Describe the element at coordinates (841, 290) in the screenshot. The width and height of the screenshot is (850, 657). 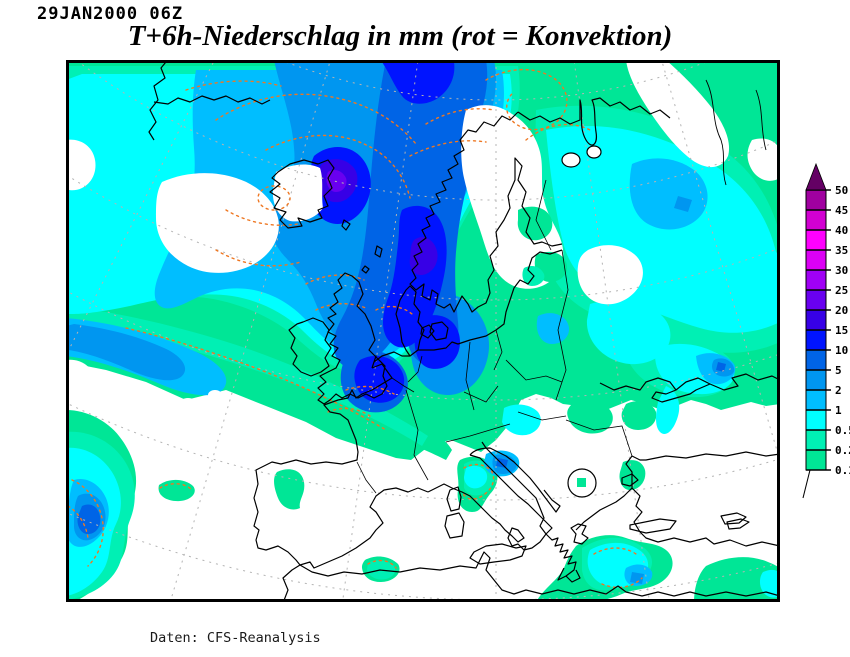
I see `legend-value-label: 25` at that location.